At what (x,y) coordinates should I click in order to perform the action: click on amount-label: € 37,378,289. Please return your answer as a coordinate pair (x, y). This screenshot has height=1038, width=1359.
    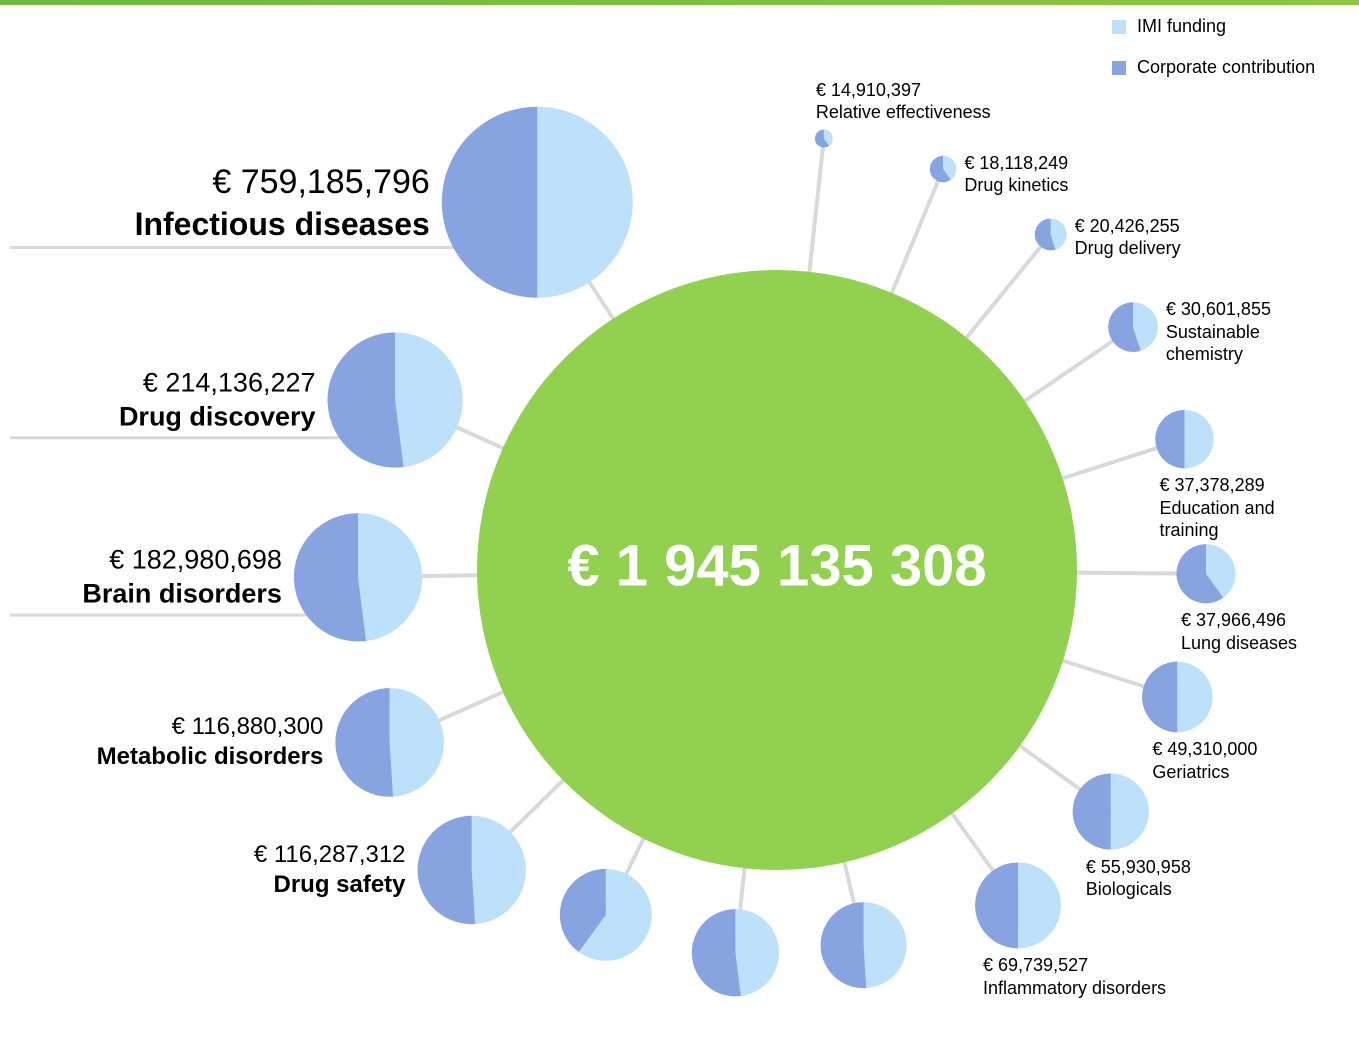
    Looking at the image, I should click on (1212, 485).